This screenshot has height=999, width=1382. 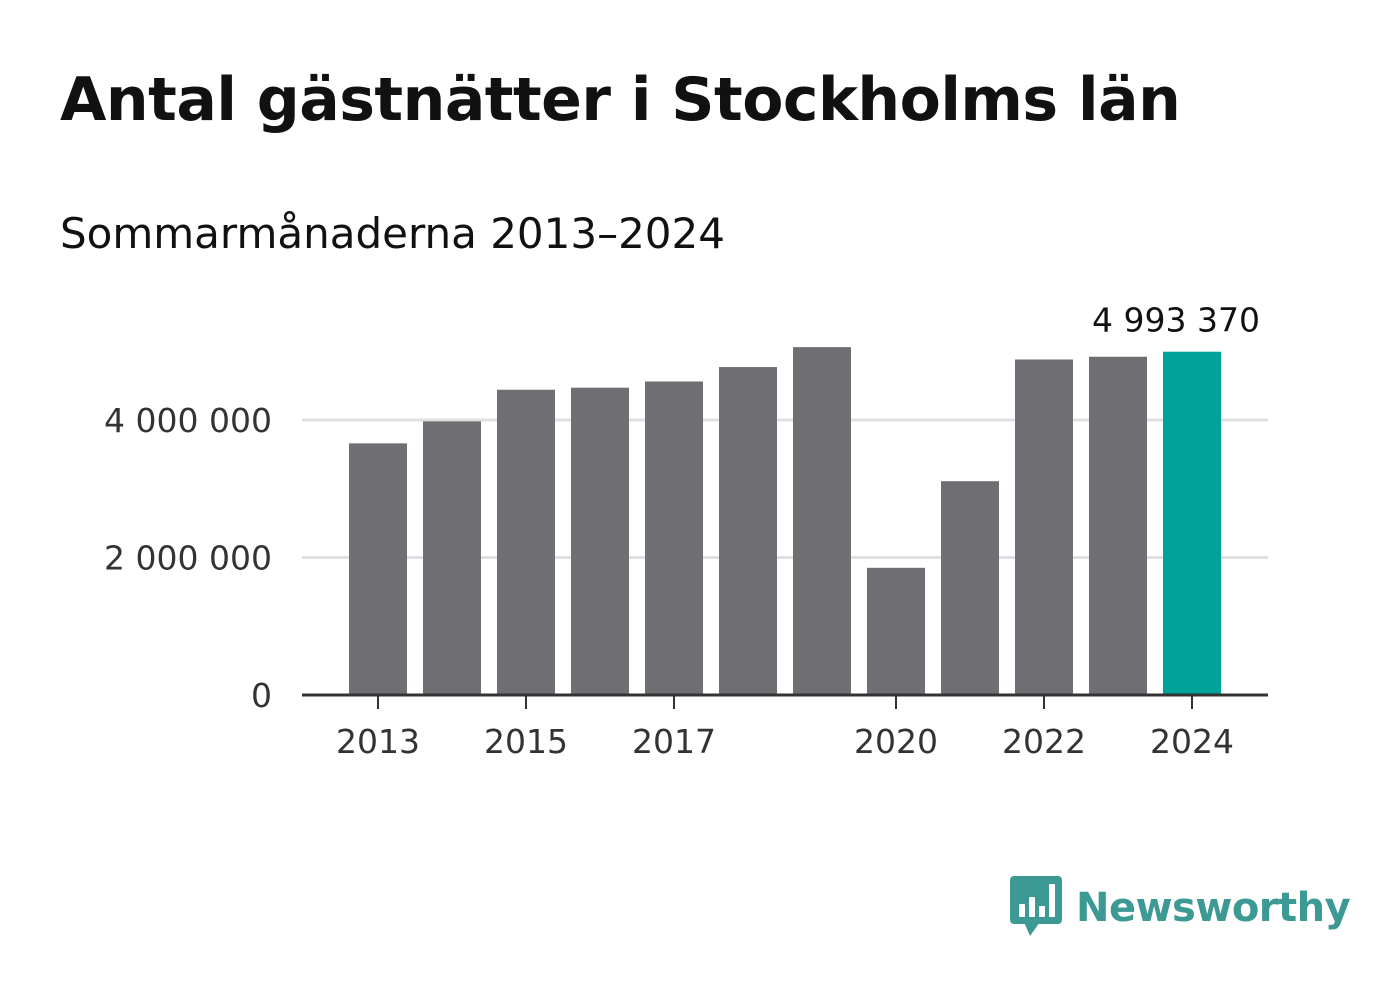 What do you see at coordinates (1192, 741) in the screenshot?
I see `x-tick-label: 2024` at bounding box center [1192, 741].